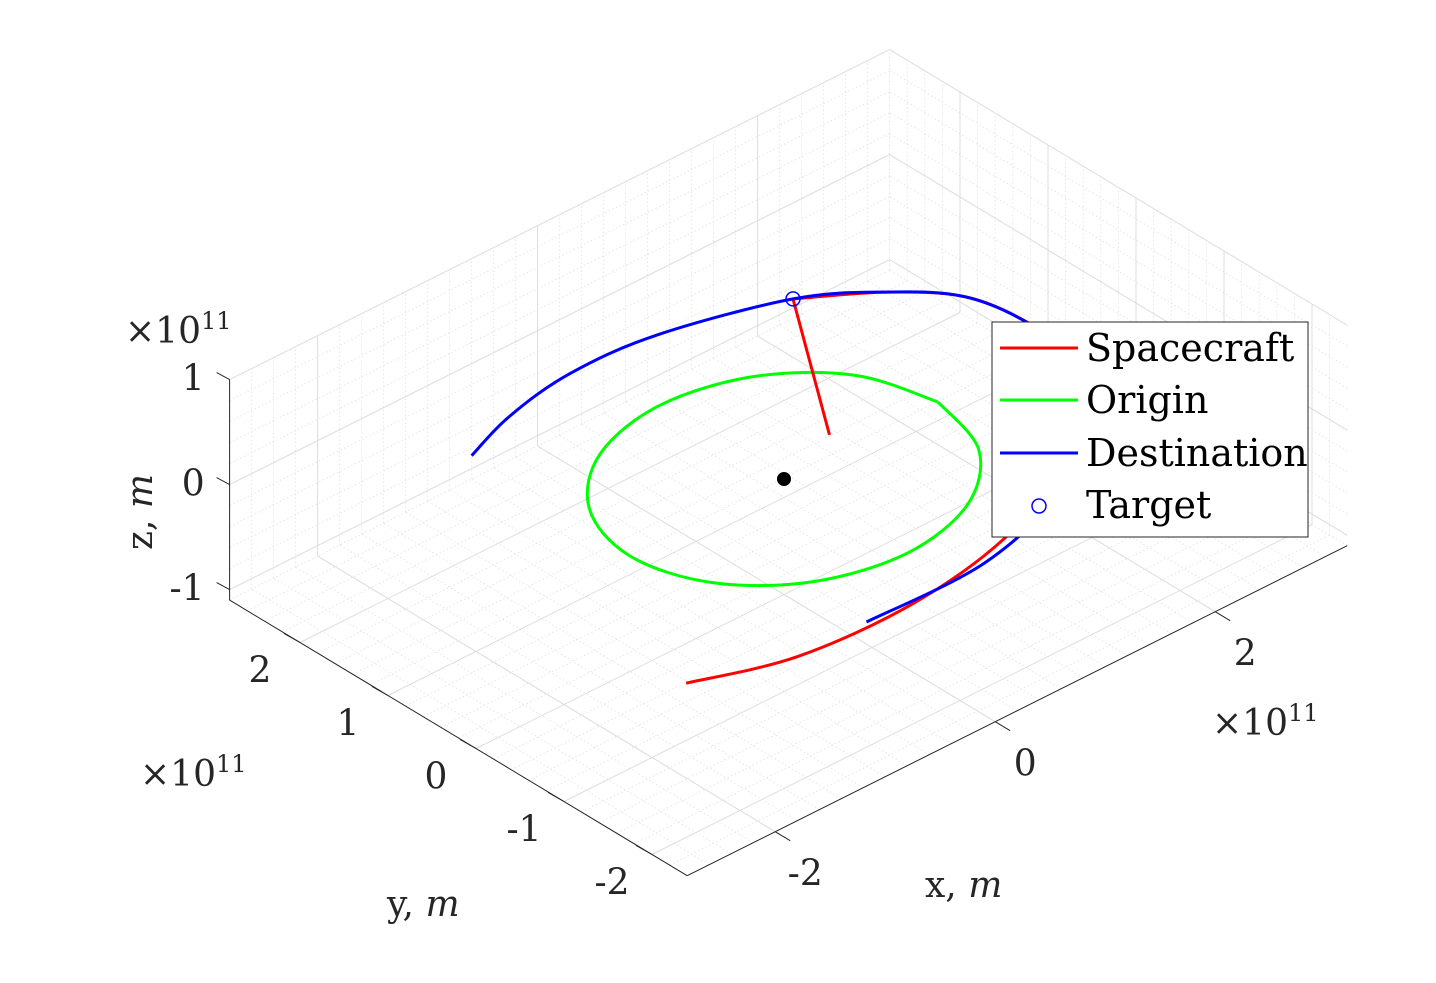  What do you see at coordinates (193, 484) in the screenshot?
I see `z-tick-label: 0` at bounding box center [193, 484].